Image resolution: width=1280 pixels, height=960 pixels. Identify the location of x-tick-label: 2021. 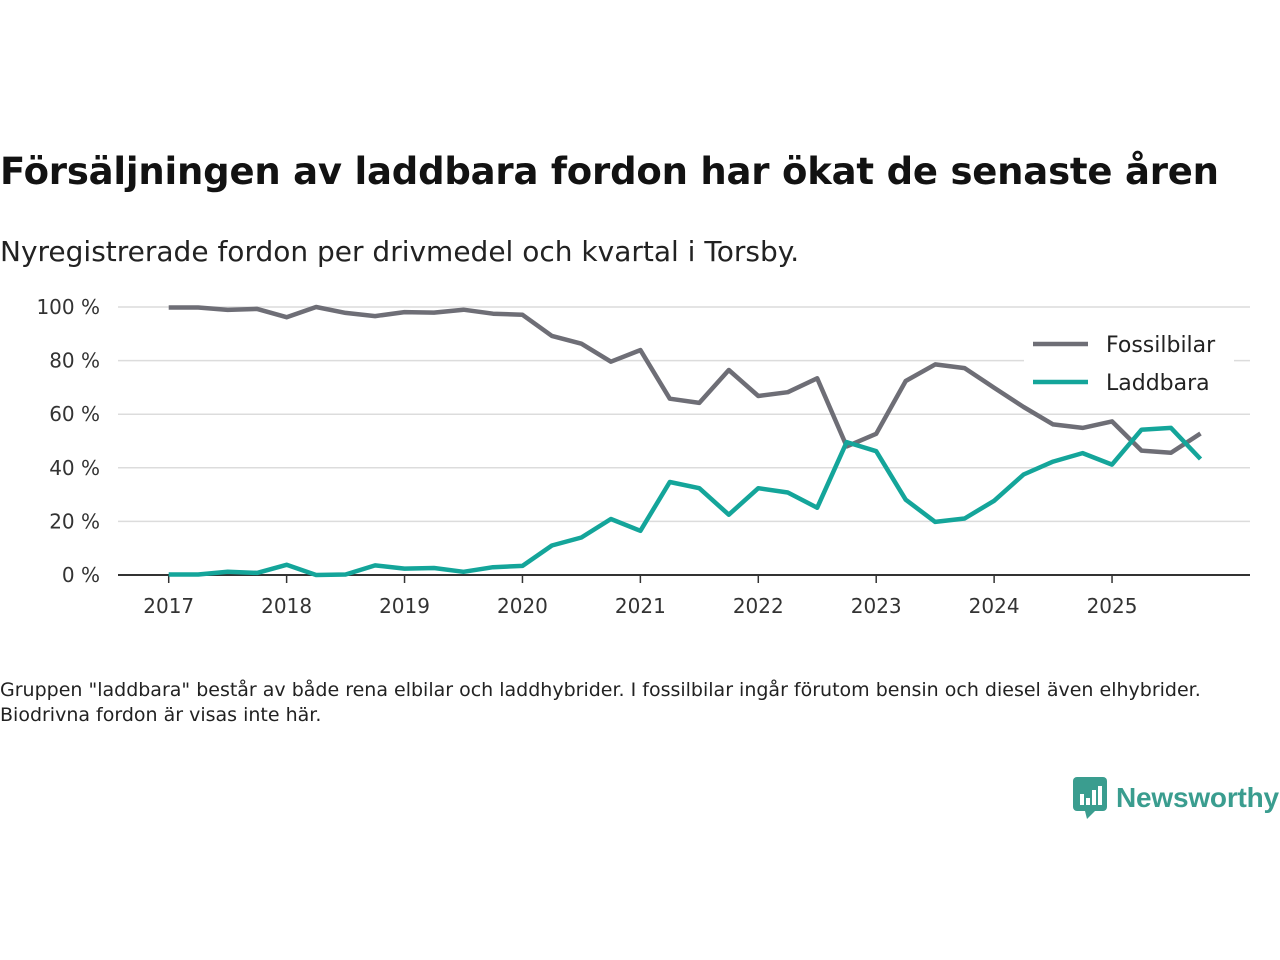
(640, 606).